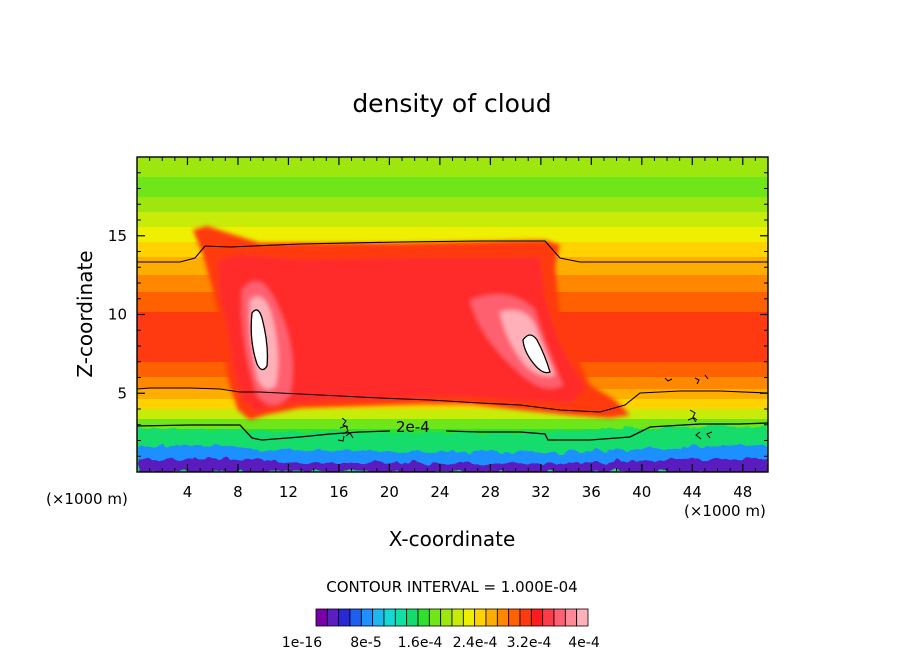 Image resolution: width=904 pixels, height=654 pixels. I want to click on y-tick-label: 15, so click(117, 236).